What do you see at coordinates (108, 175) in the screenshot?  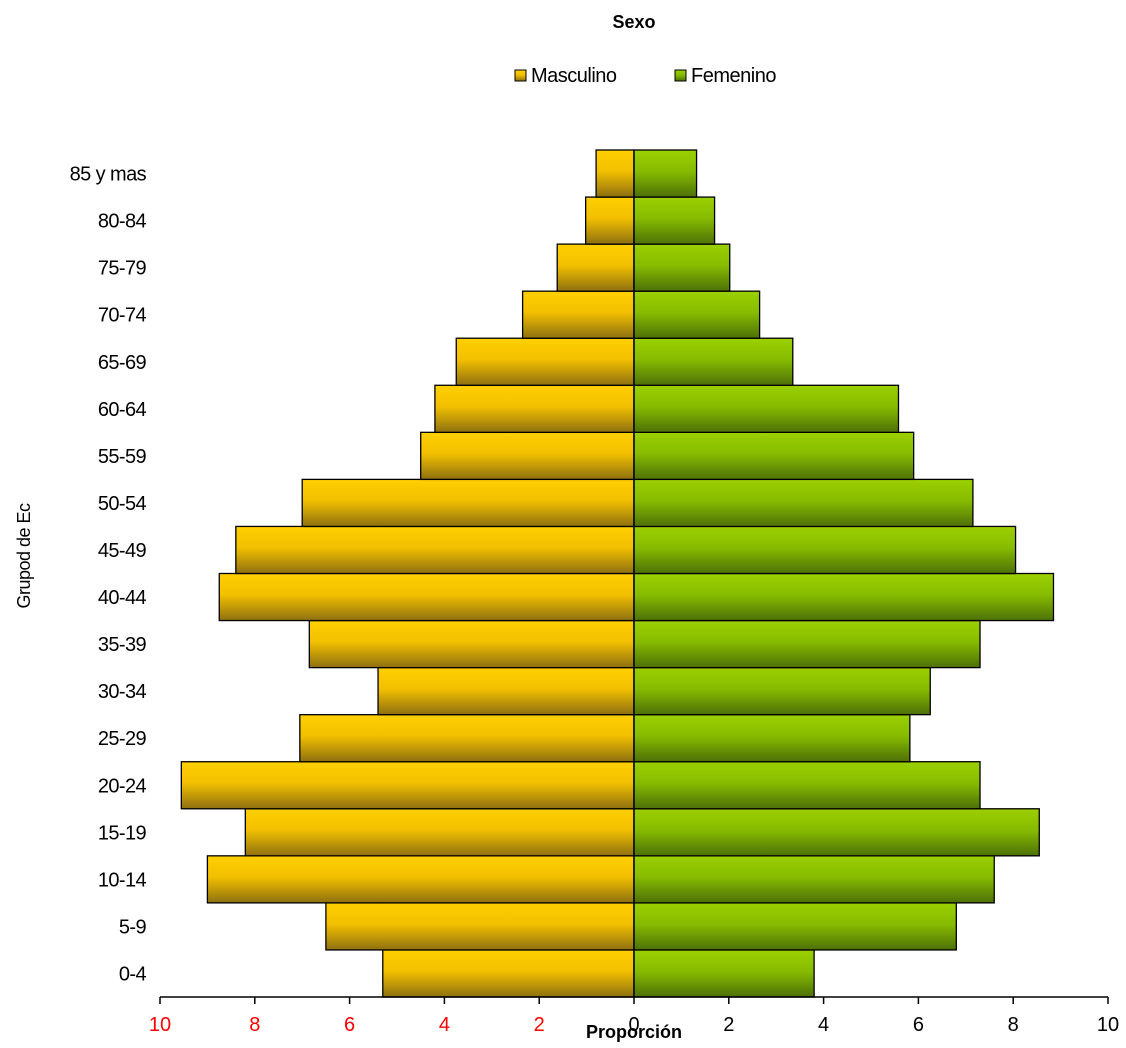 I see `category-label: 85 y mas` at bounding box center [108, 175].